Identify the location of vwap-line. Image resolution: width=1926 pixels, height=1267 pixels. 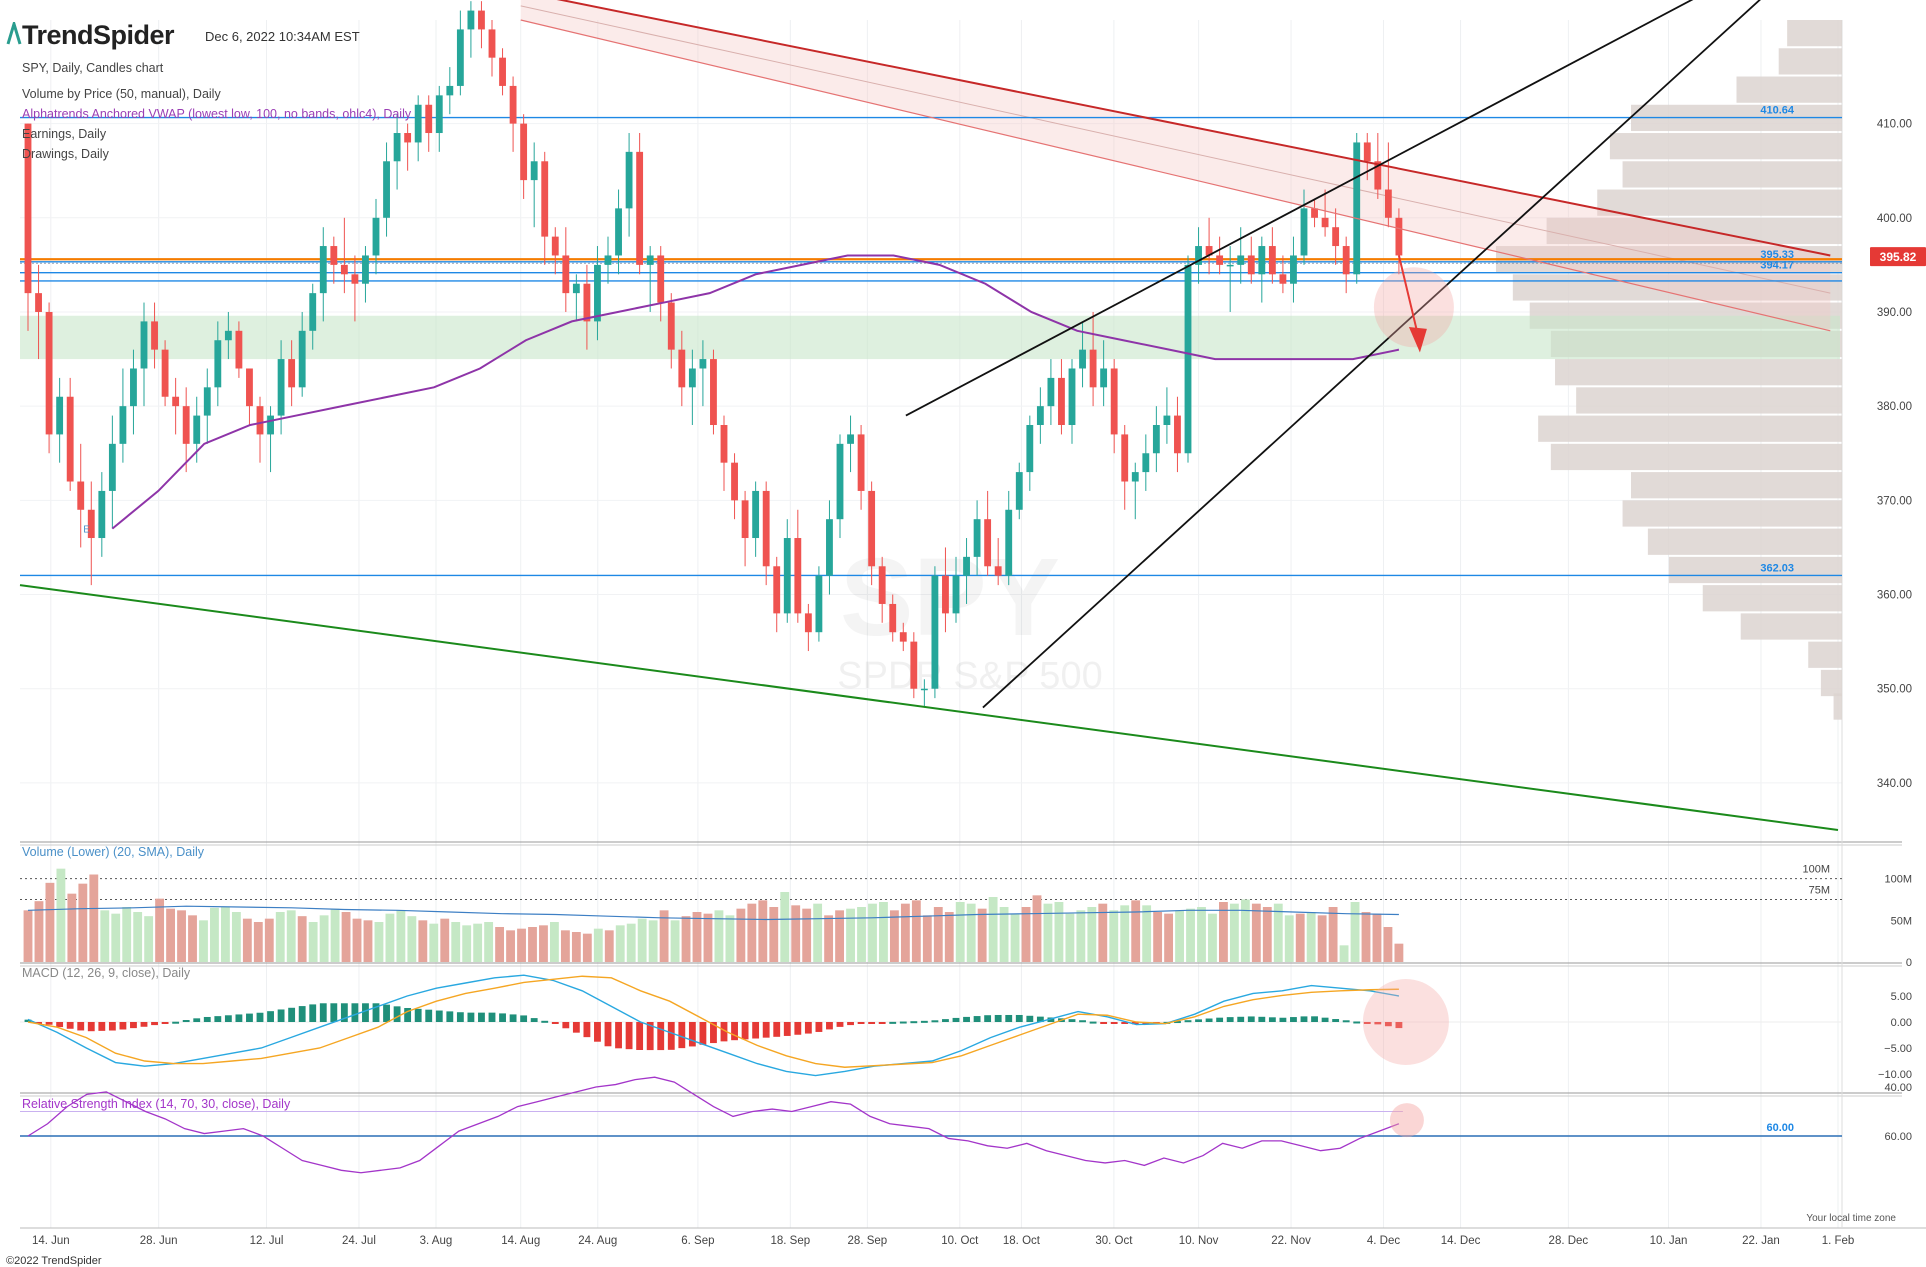
(755, 392).